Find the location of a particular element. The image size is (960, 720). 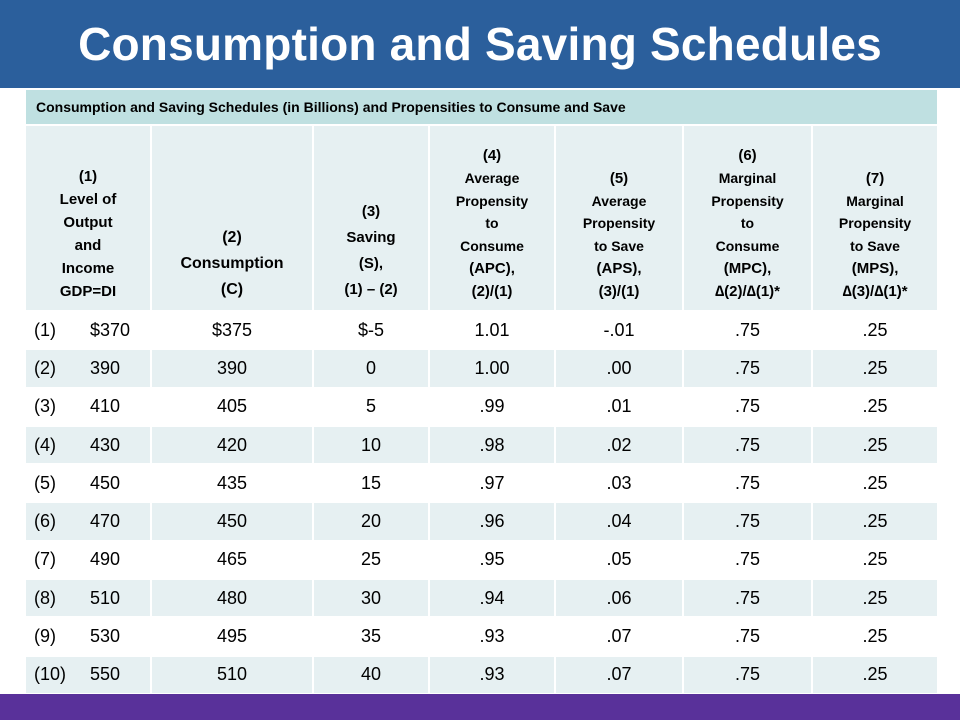

cell-output-income: (2) 390 is located at coordinates (88, 368).